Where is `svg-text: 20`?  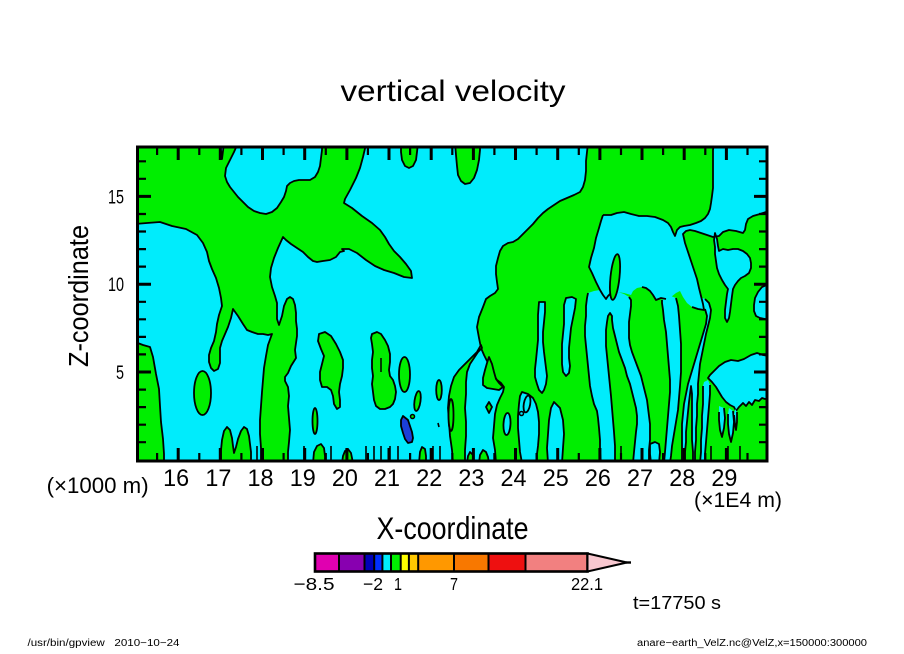 svg-text: 20 is located at coordinates (345, 478).